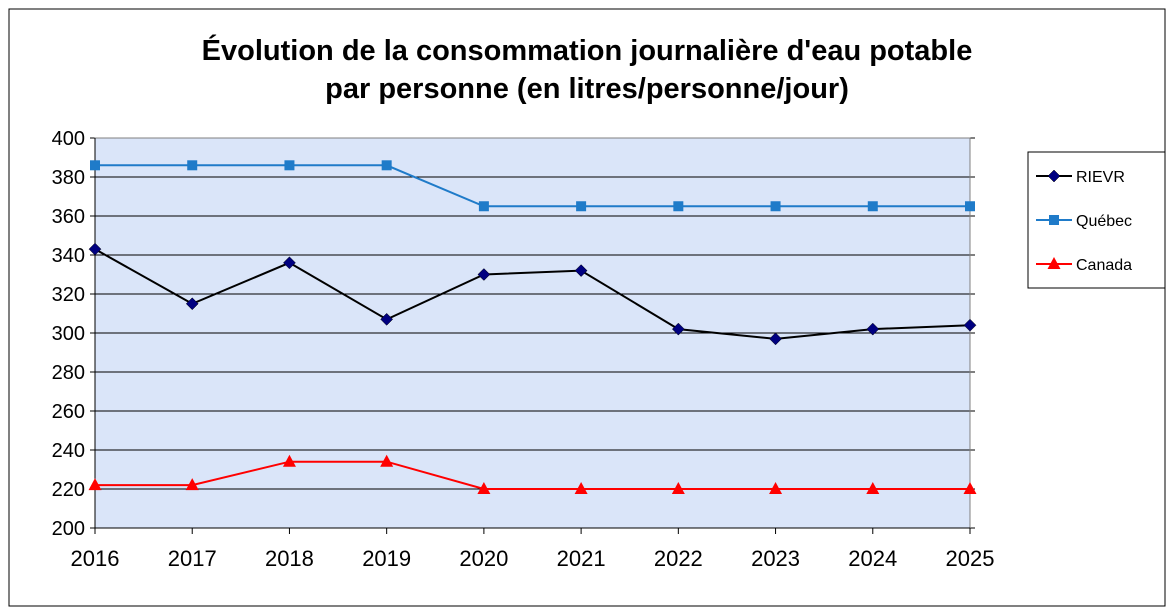 The height and width of the screenshot is (616, 1174). What do you see at coordinates (68, 451) in the screenshot?
I see `y-tick-label: 240` at bounding box center [68, 451].